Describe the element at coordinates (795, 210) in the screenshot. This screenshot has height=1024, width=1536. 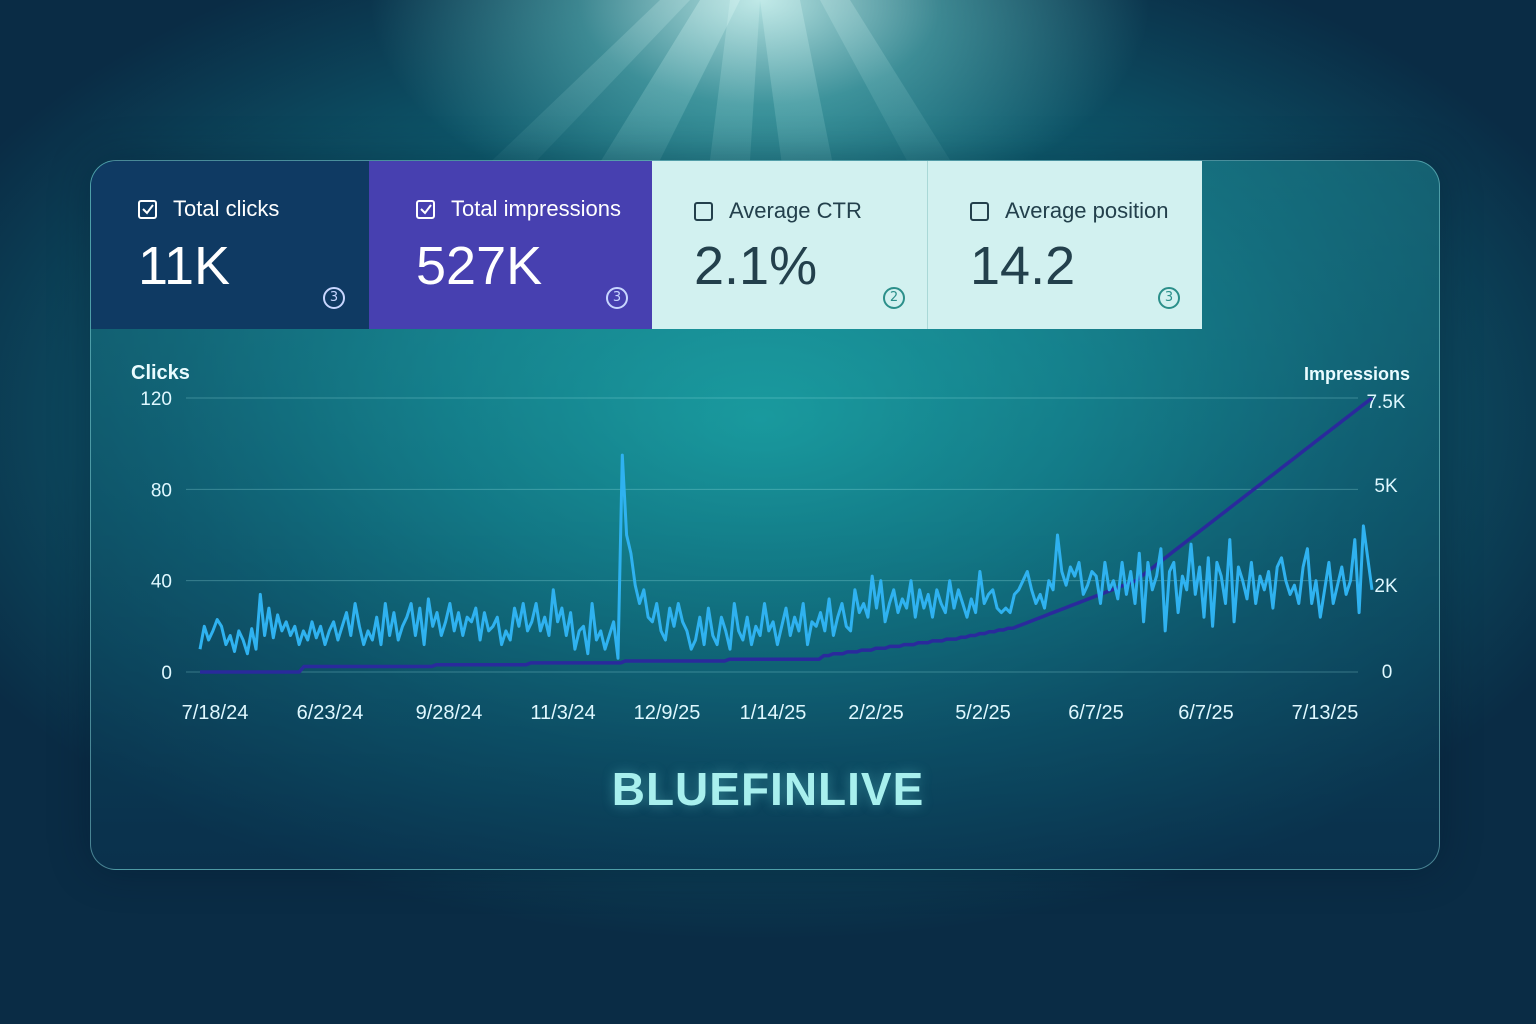
I see `metric-label: Average CTR` at that location.